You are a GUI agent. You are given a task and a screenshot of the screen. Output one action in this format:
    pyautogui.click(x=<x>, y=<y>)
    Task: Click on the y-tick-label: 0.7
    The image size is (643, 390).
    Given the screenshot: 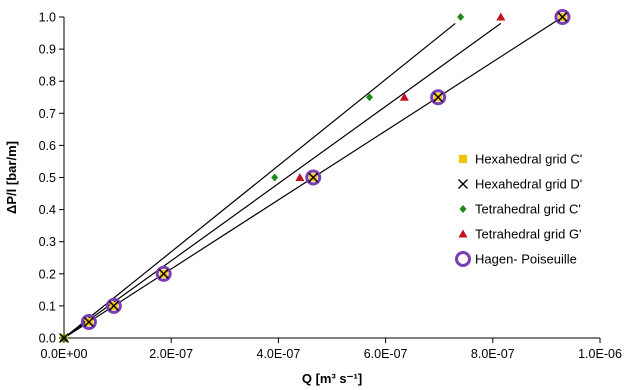 What is the action you would take?
    pyautogui.click(x=47, y=114)
    